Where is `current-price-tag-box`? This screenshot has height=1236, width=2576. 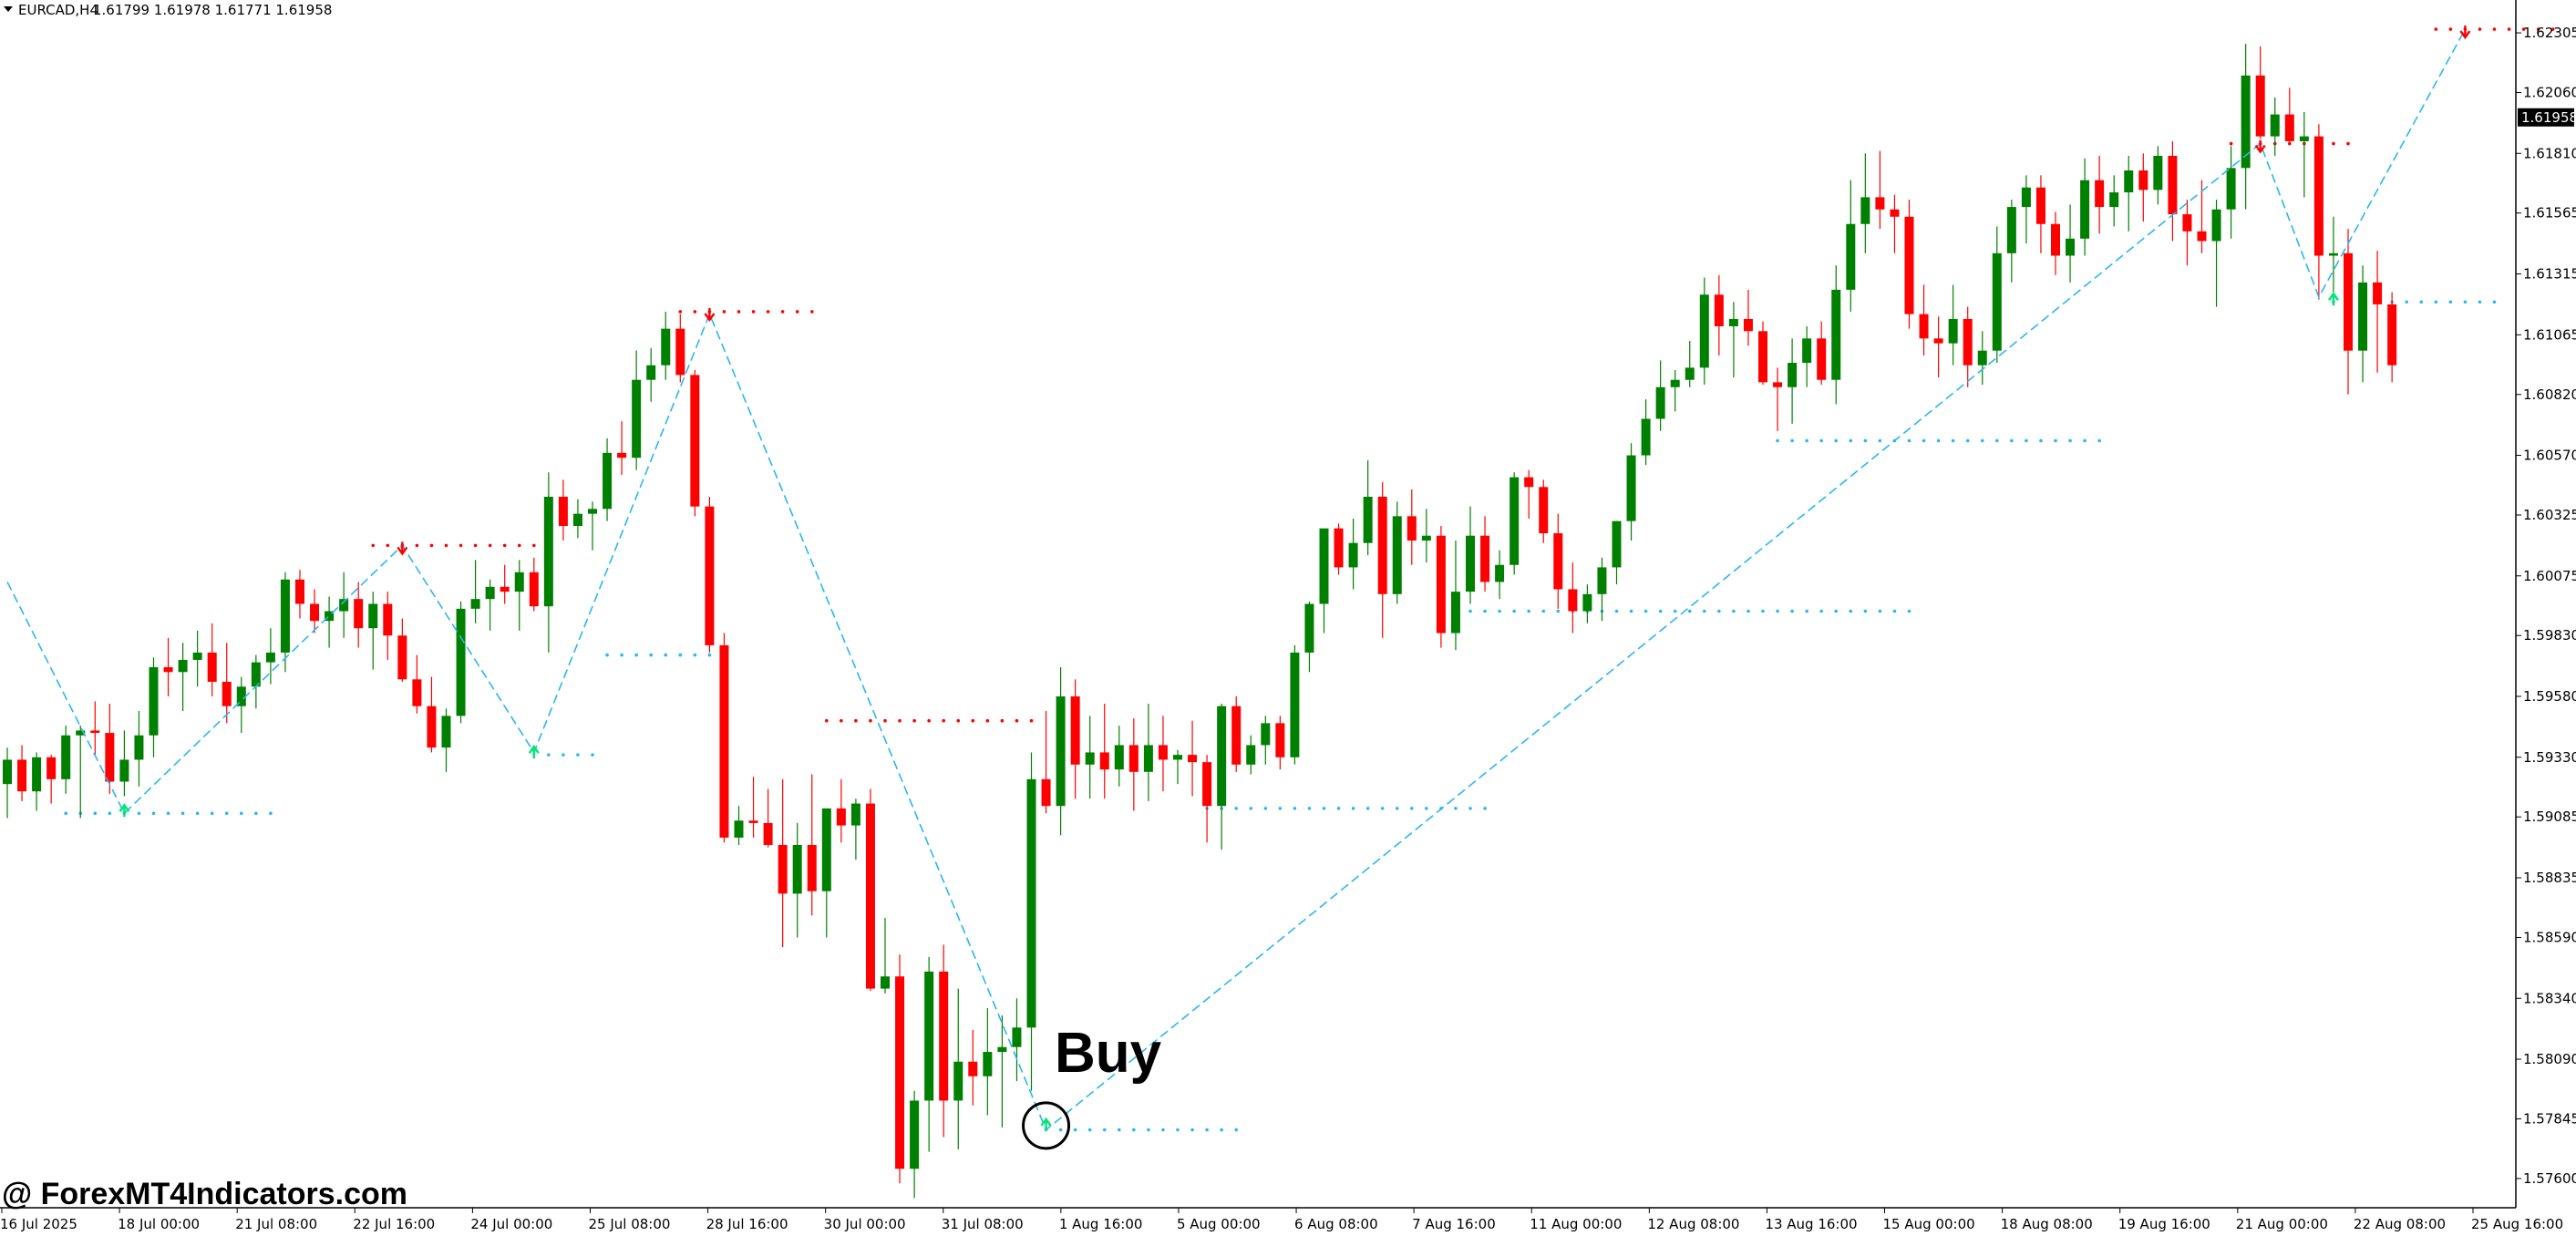
current-price-tag-box is located at coordinates (2546, 117).